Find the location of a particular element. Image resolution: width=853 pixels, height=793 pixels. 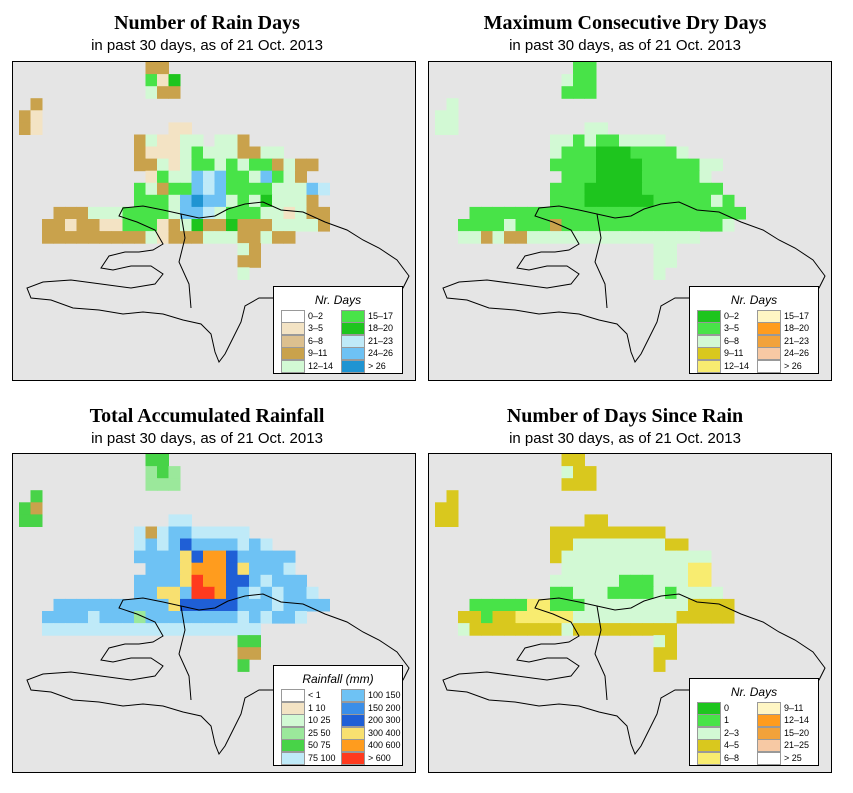

legend-label: > 25 is located at coordinates (793, 757).